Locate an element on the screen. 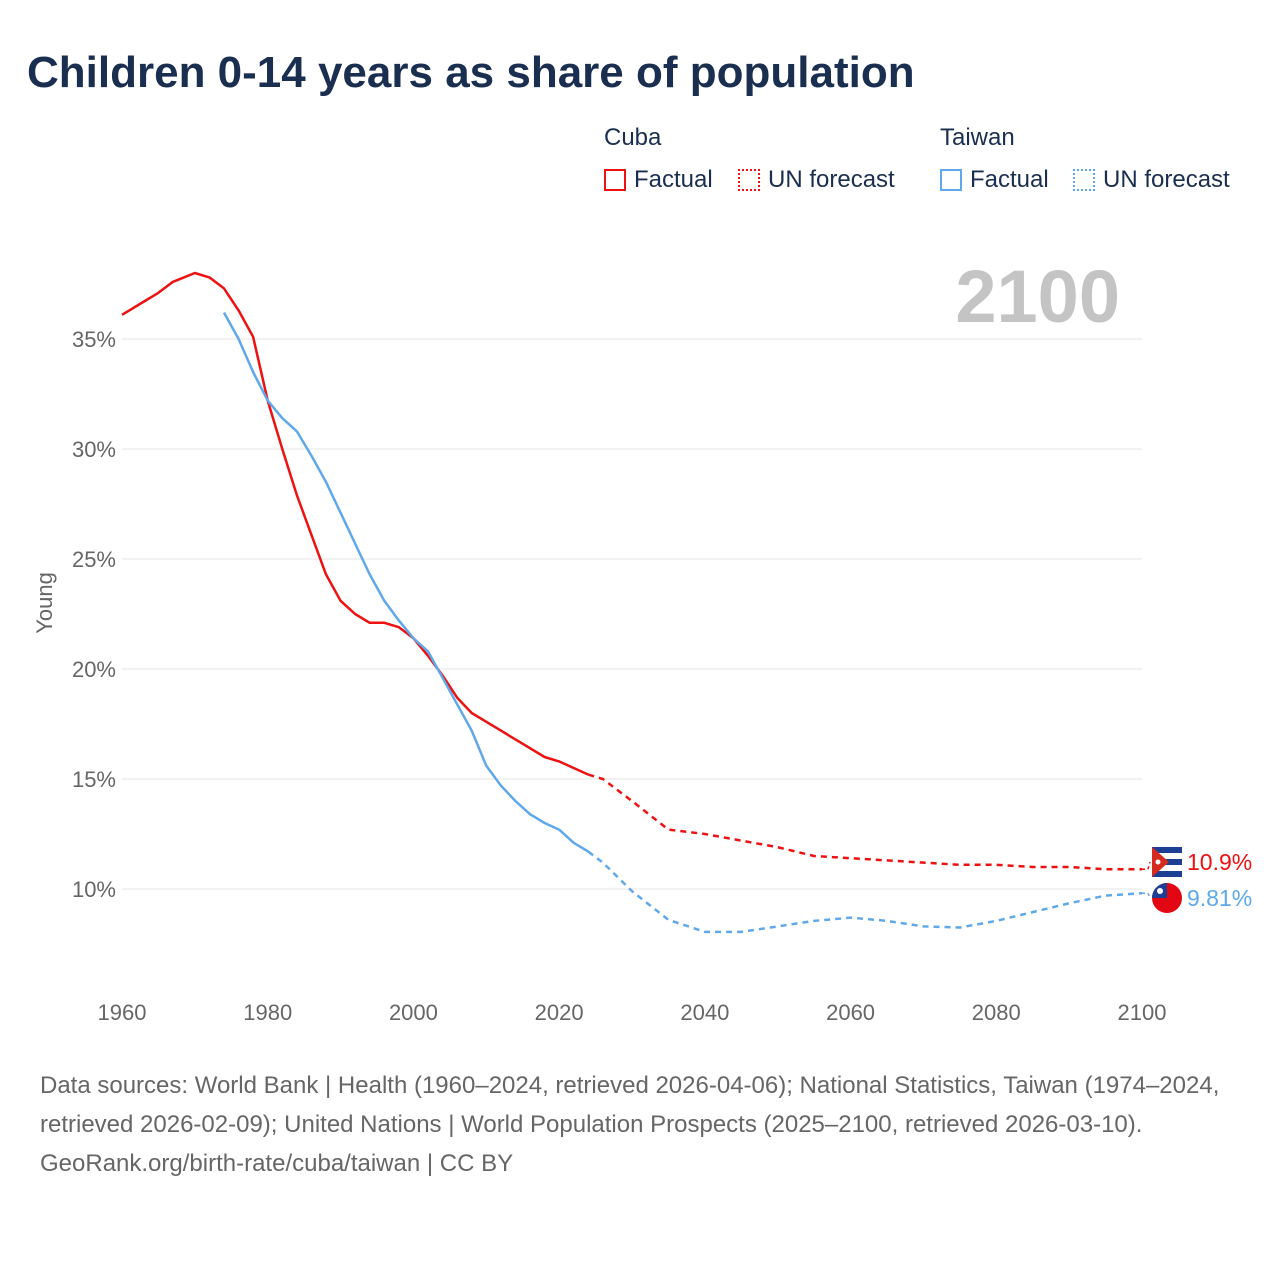 This screenshot has width=1280, height=1280. y-tick-label: 10% is located at coordinates (94, 889).